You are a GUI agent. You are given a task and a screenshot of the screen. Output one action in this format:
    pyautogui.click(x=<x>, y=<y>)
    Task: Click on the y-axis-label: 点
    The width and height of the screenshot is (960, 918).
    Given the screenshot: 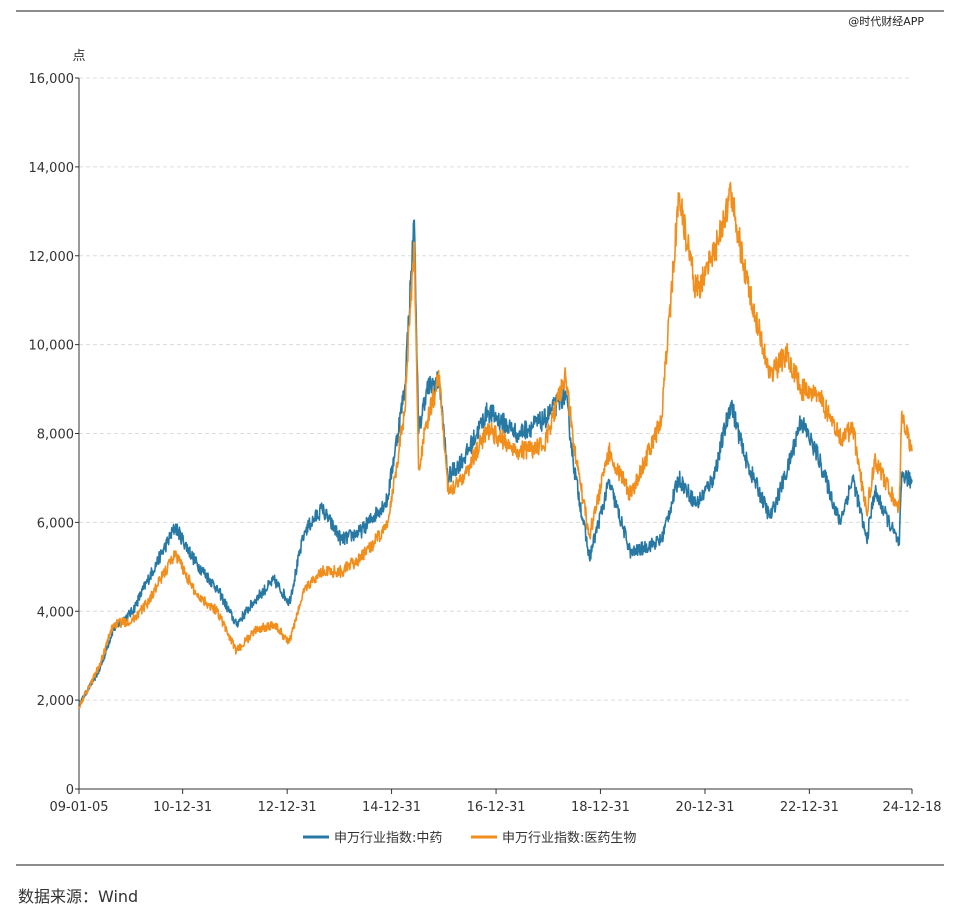 What is the action you would take?
    pyautogui.click(x=78, y=56)
    